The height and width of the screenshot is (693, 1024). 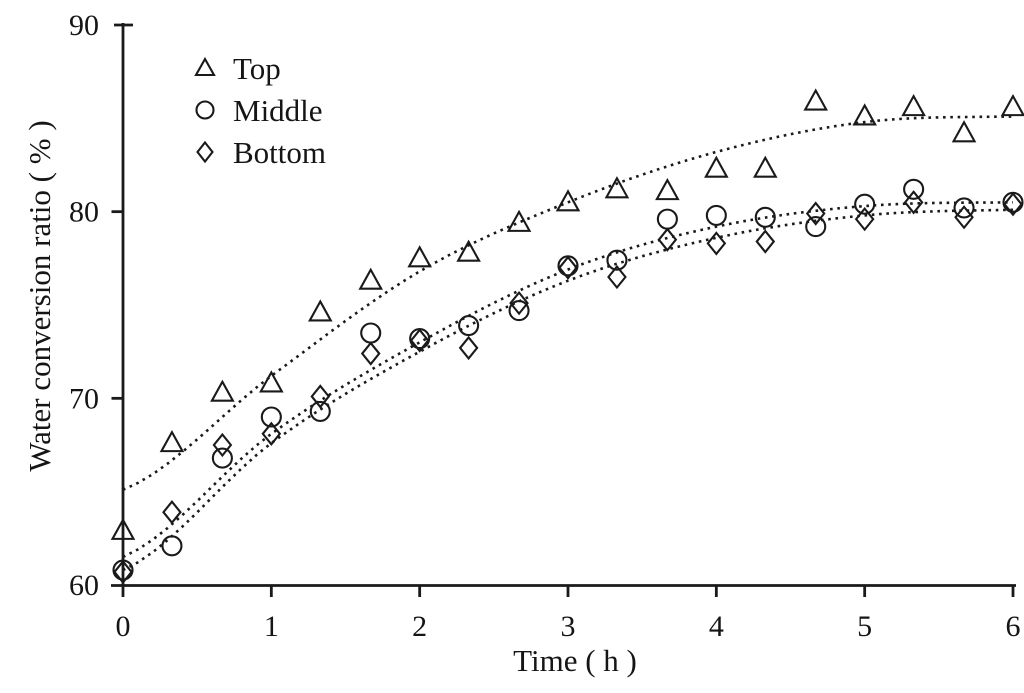 What do you see at coordinates (1013, 626) in the screenshot?
I see `x-tick-label: 6` at bounding box center [1013, 626].